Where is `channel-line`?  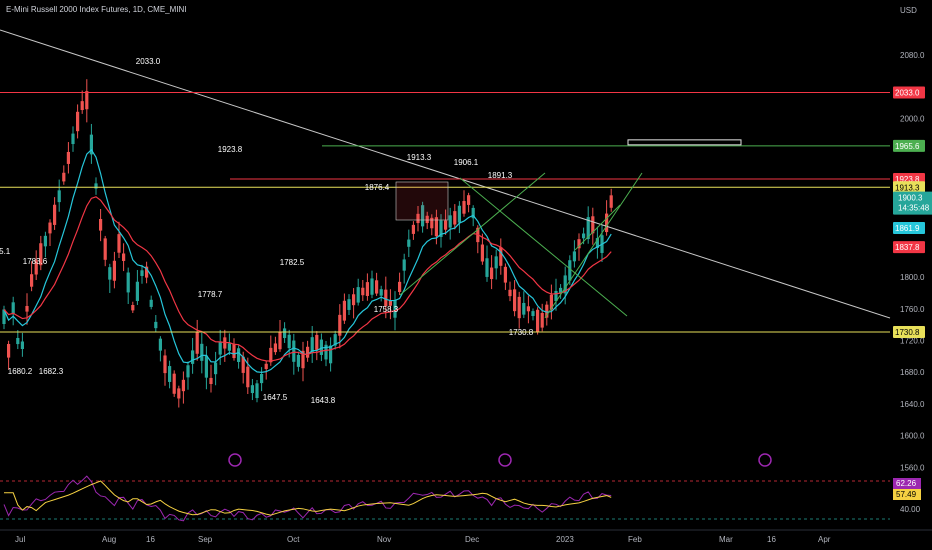
channel-line is located at coordinates (472, 234).